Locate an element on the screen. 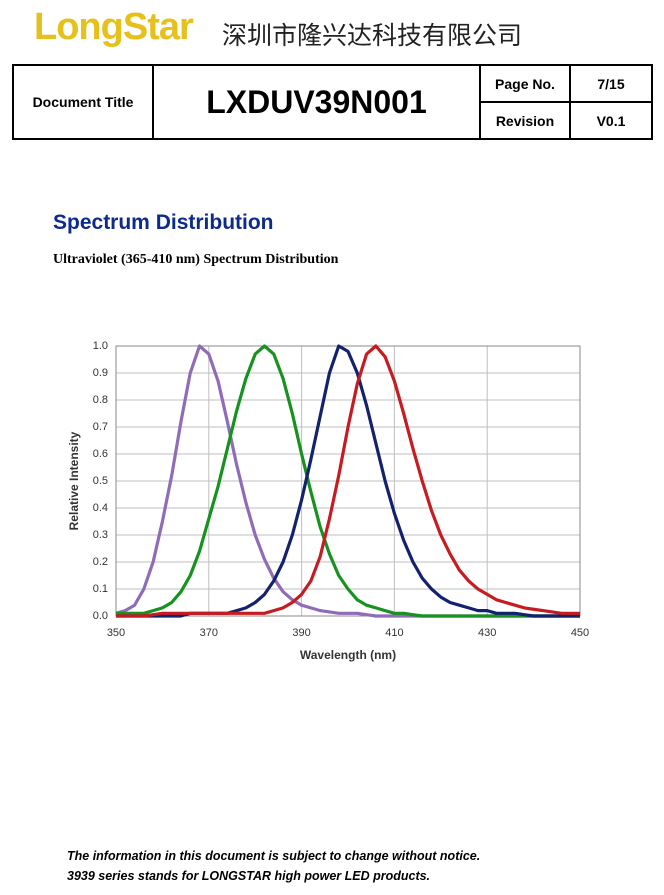 The height and width of the screenshot is (895, 664). x-tick-label: 450 is located at coordinates (580, 633).